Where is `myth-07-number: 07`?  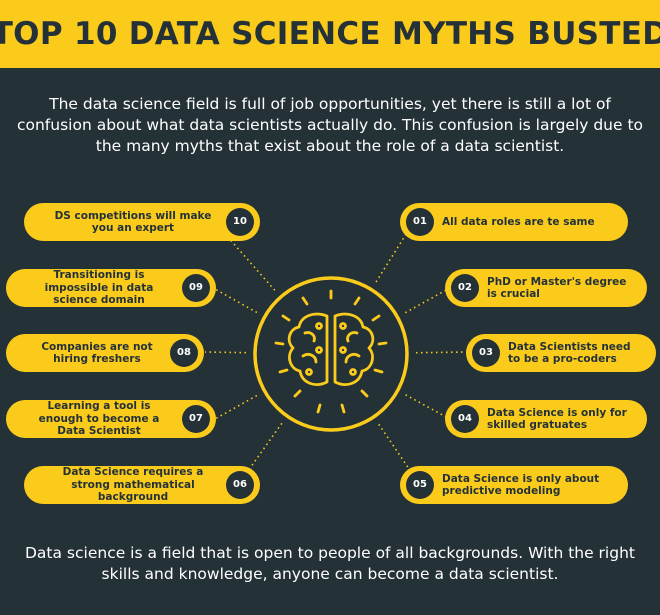 myth-07-number: 07 is located at coordinates (196, 419).